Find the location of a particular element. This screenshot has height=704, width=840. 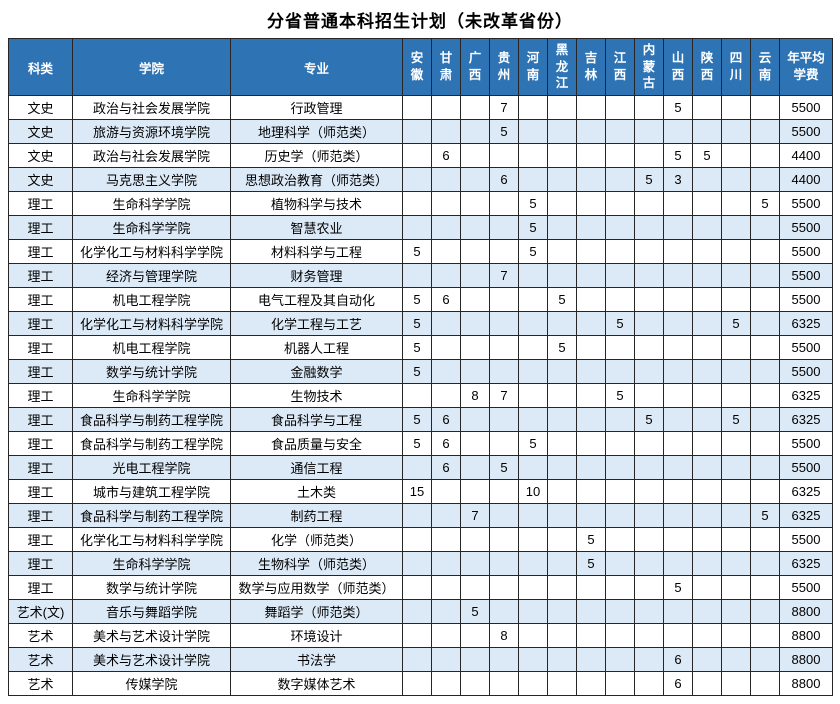

table-row: 艺术 美术与艺术设计学院 书法学 6 8800 is located at coordinates (420, 659).